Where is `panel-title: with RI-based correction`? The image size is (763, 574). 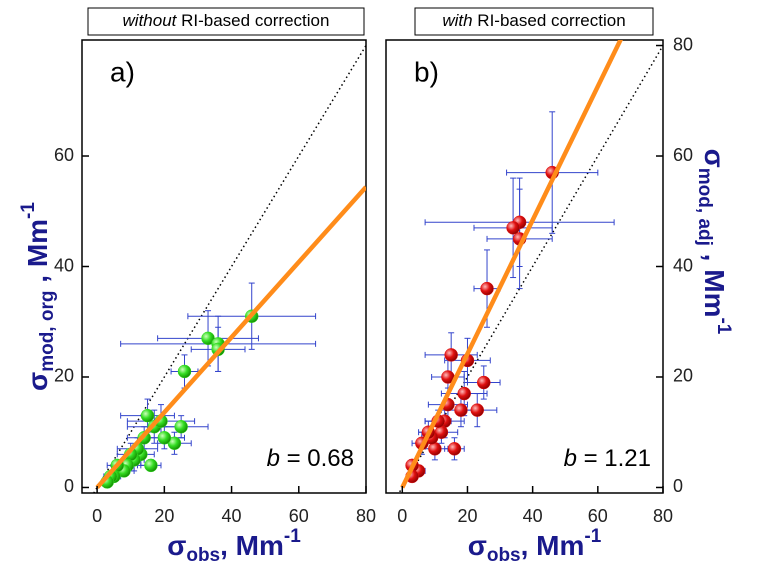
panel-title: with RI-based correction is located at coordinates (533, 20).